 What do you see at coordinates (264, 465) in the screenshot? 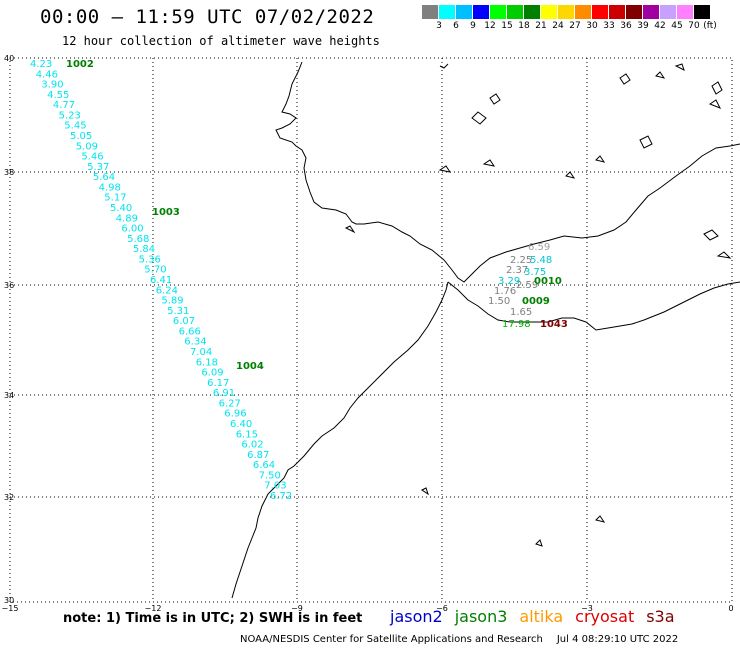
I see `wave-height-label: 6.64` at bounding box center [264, 465].